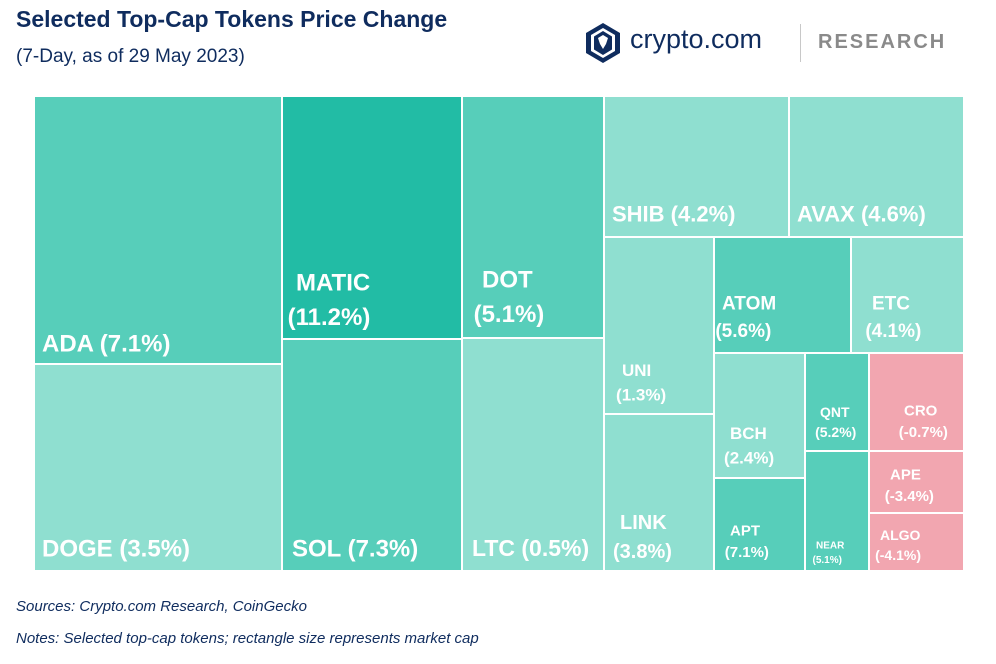  I want to click on tile-matic: MATIC (11.2%), so click(372, 217).